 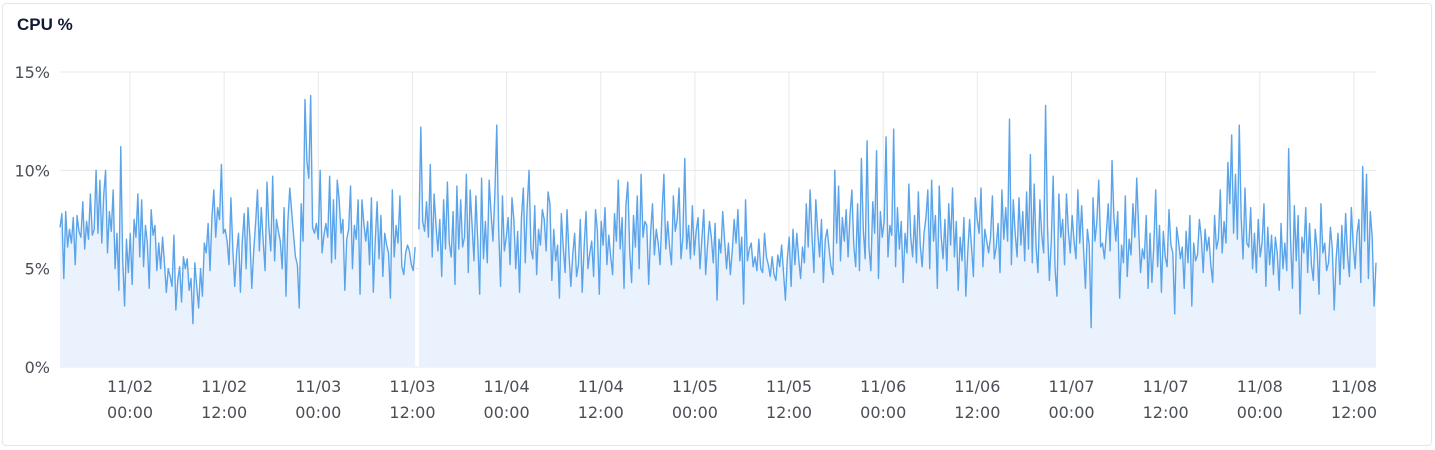 What do you see at coordinates (37, 367) in the screenshot?
I see `y-tick-label: 0%` at bounding box center [37, 367].